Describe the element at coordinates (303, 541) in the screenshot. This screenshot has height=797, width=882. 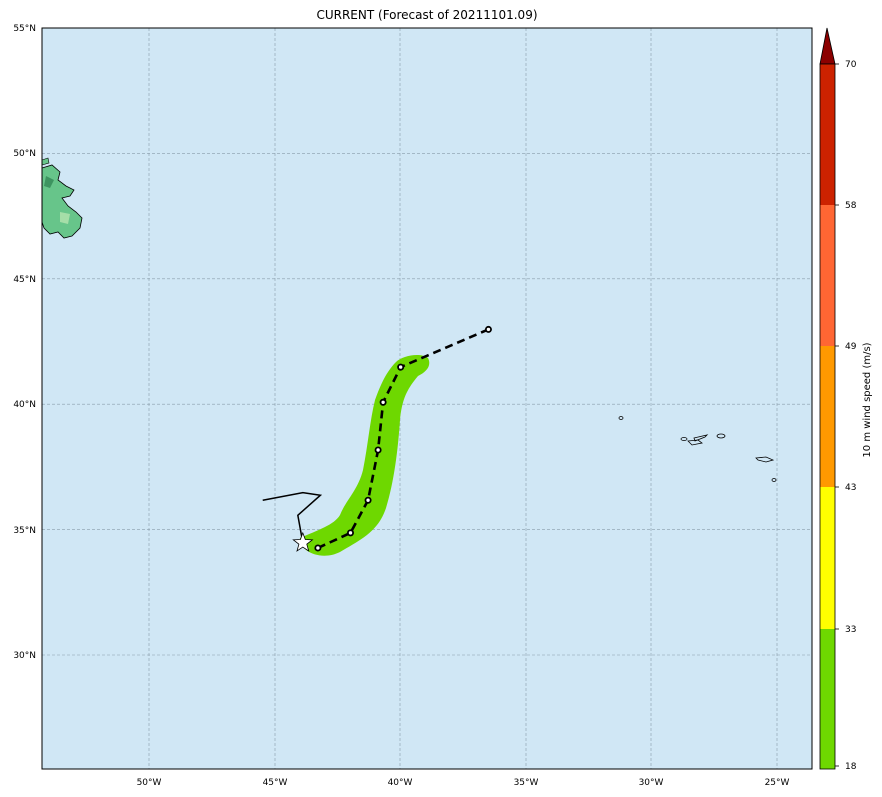
I see `storm-position-star-icon` at that location.